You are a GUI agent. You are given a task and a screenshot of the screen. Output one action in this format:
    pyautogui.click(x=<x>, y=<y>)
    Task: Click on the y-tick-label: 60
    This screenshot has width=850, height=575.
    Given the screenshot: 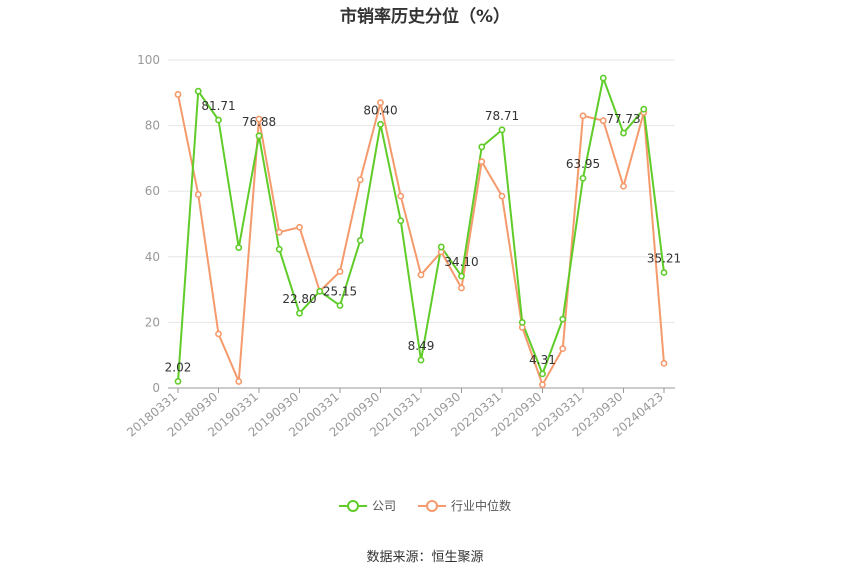 What is the action you would take?
    pyautogui.click(x=152, y=191)
    